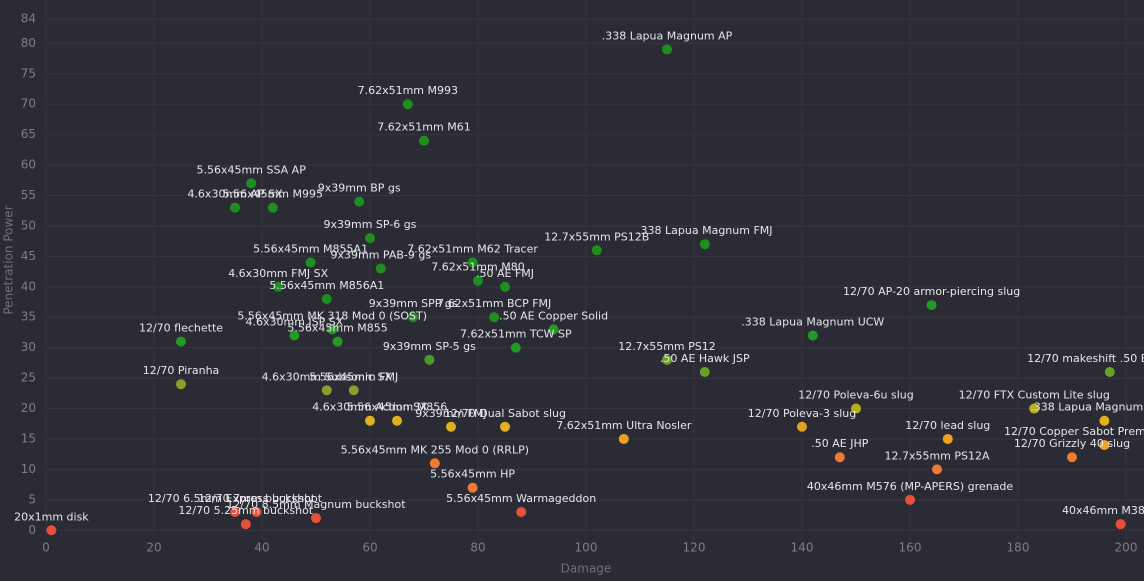  I want to click on y-tick-label: 40, so click(28, 286).